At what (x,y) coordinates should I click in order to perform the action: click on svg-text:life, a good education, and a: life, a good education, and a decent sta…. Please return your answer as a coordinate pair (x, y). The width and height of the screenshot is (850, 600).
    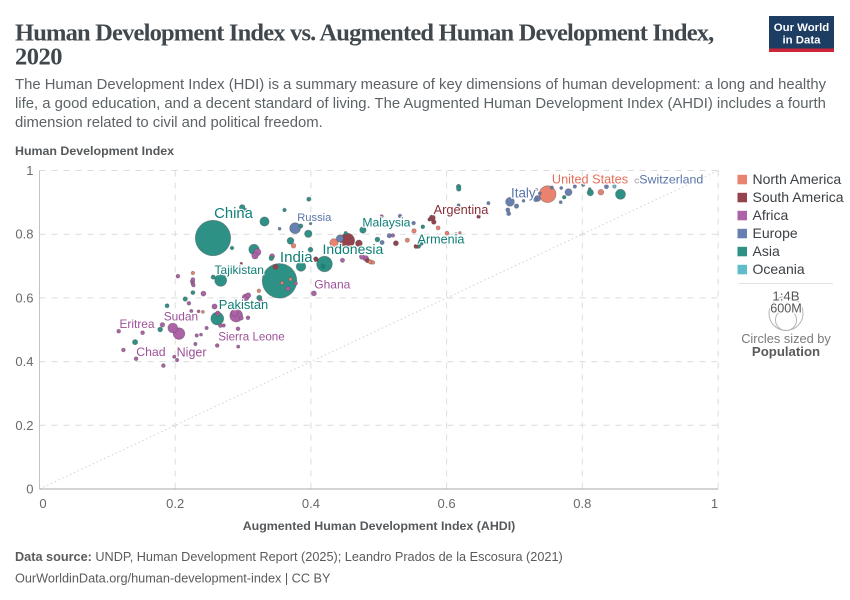
    Looking at the image, I should click on (420, 104).